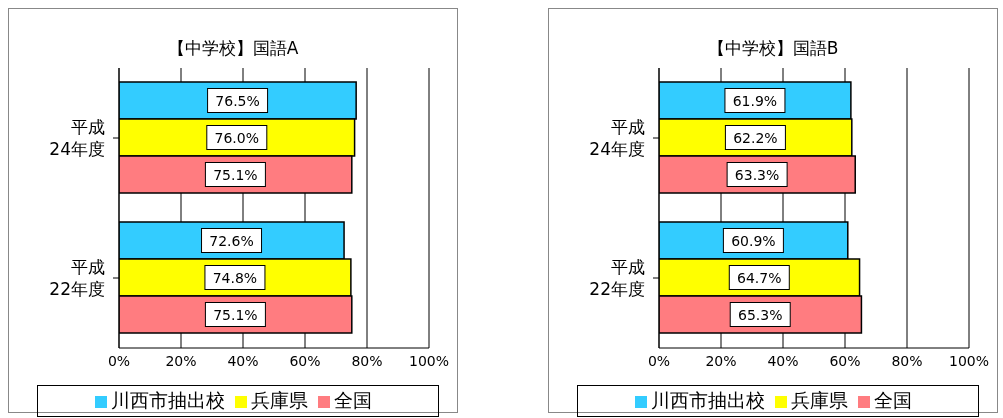  Describe the element at coordinates (755, 100) in the screenshot. I see `data-label: 61.9%` at that location.